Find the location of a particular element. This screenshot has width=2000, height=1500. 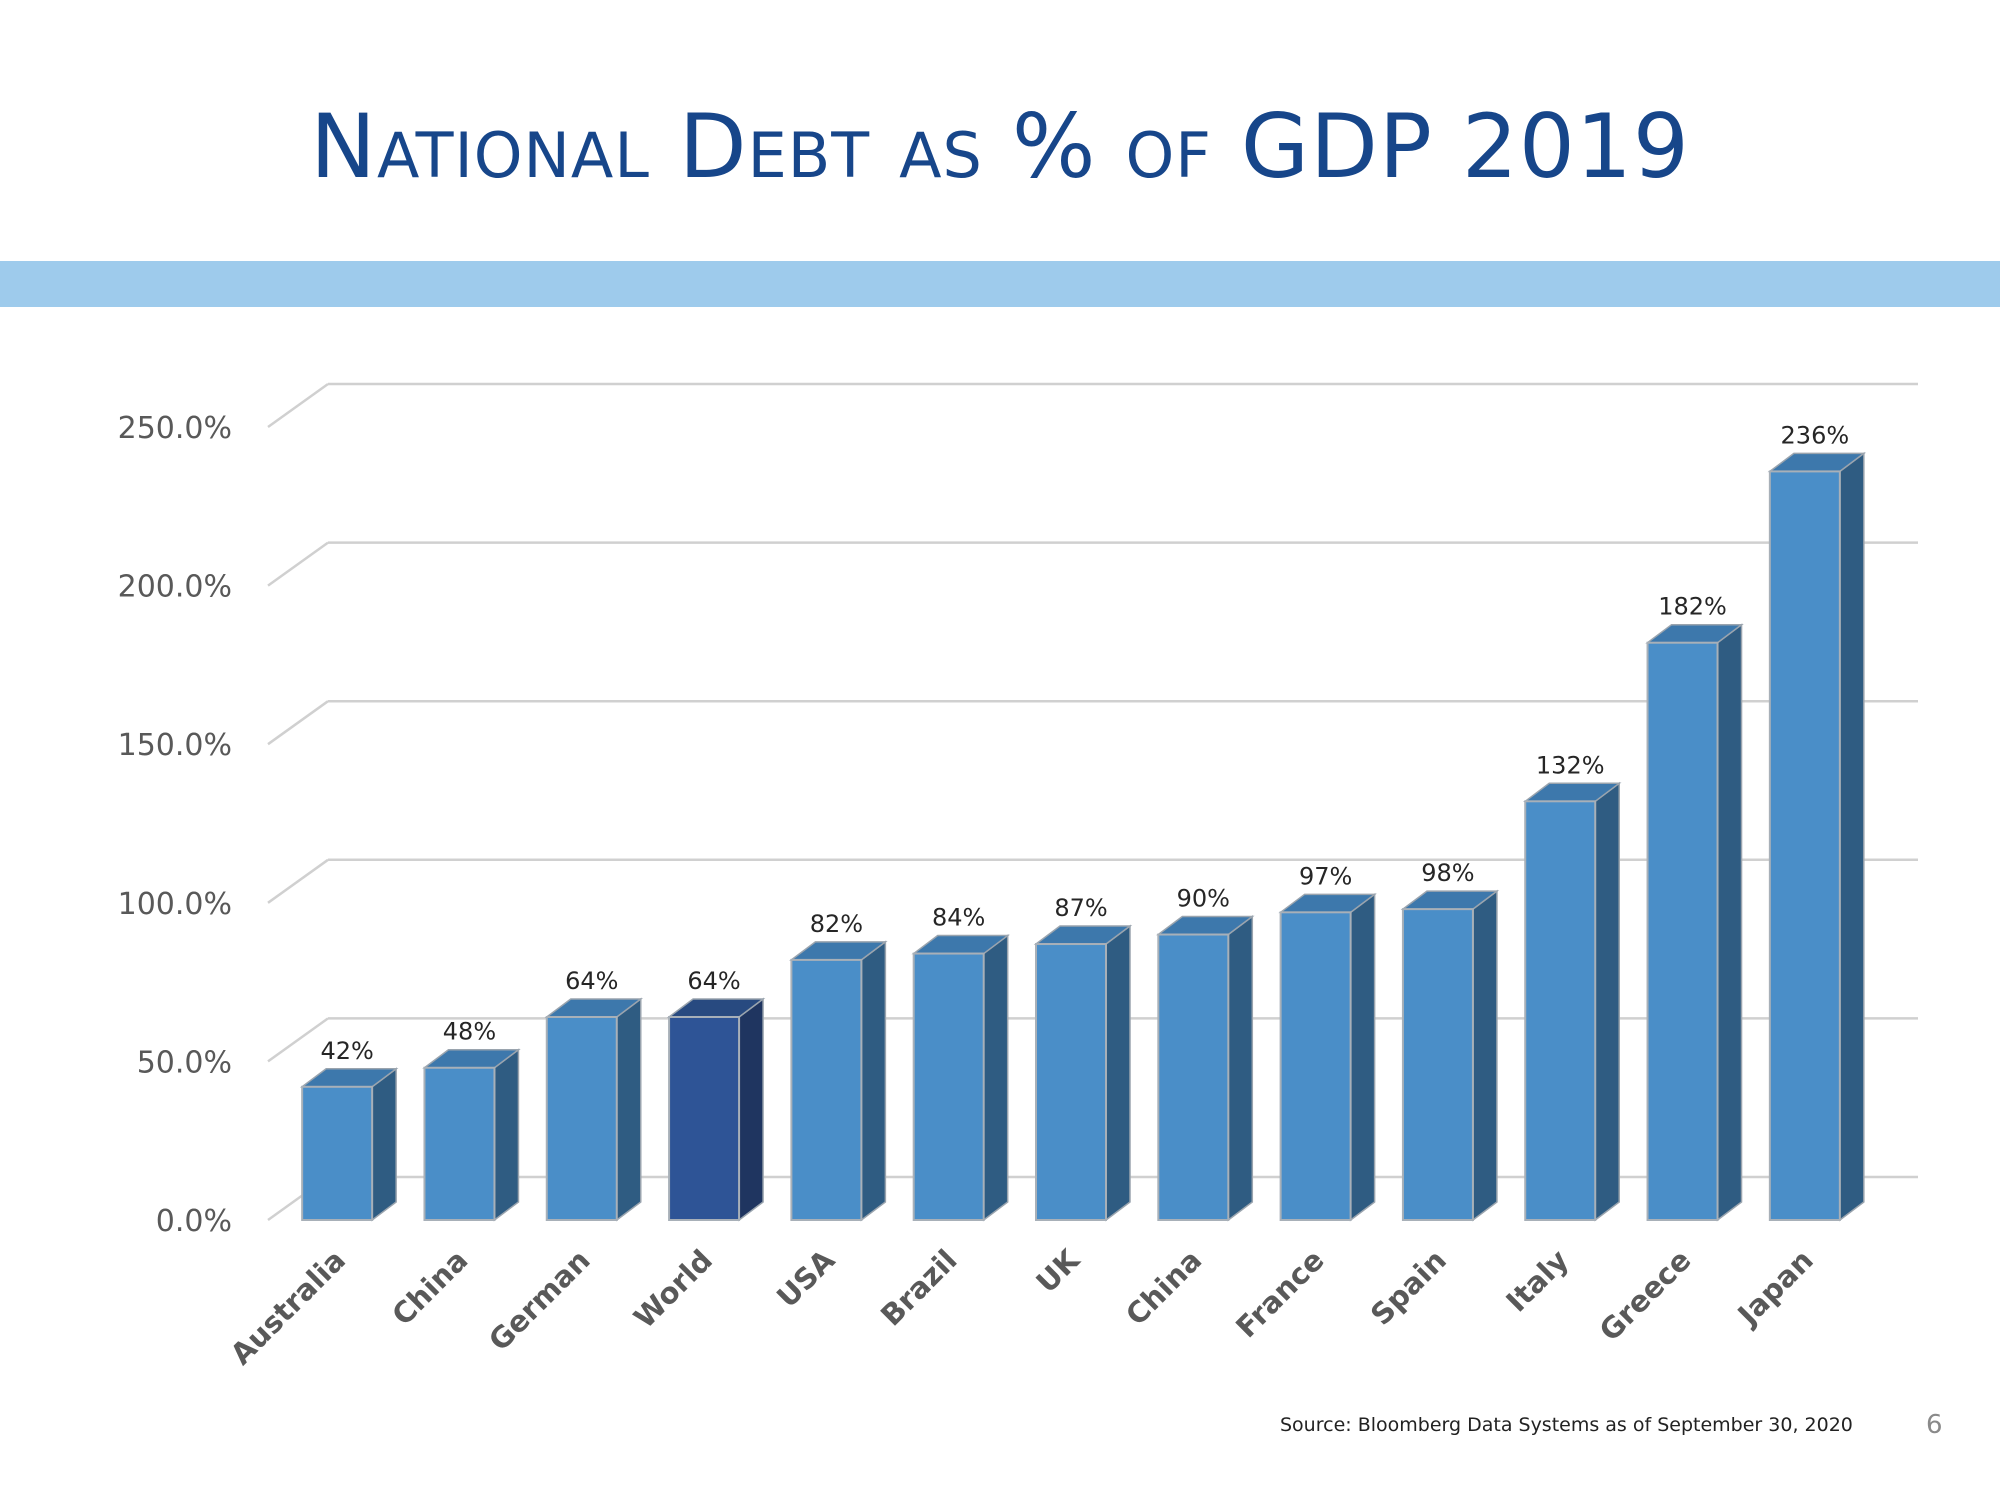

y-tick-label: 50.0% is located at coordinates (184, 1062).